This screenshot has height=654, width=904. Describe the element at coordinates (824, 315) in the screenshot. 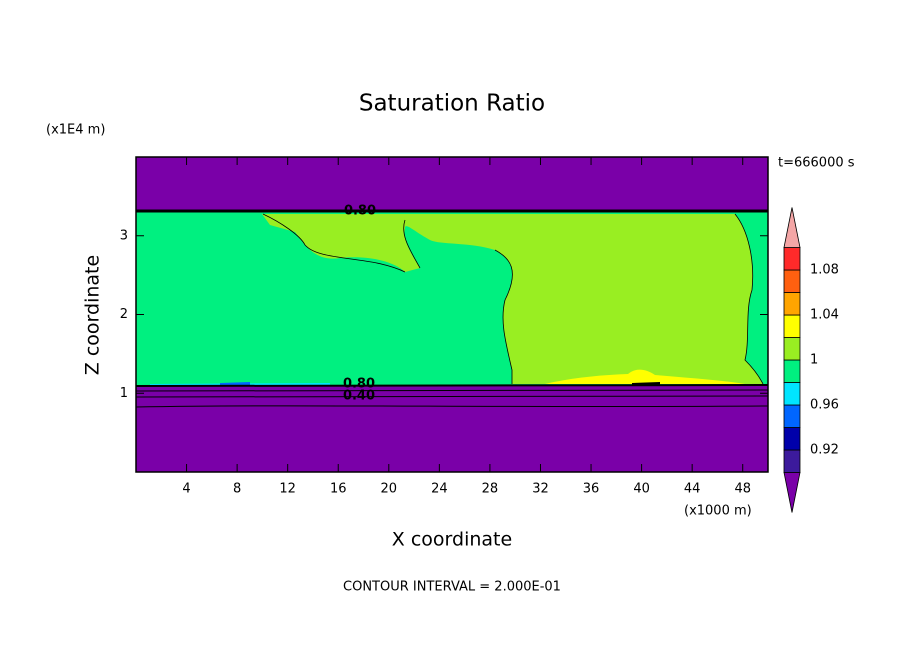

I see `colorbar-tick-label: 1.04` at that location.